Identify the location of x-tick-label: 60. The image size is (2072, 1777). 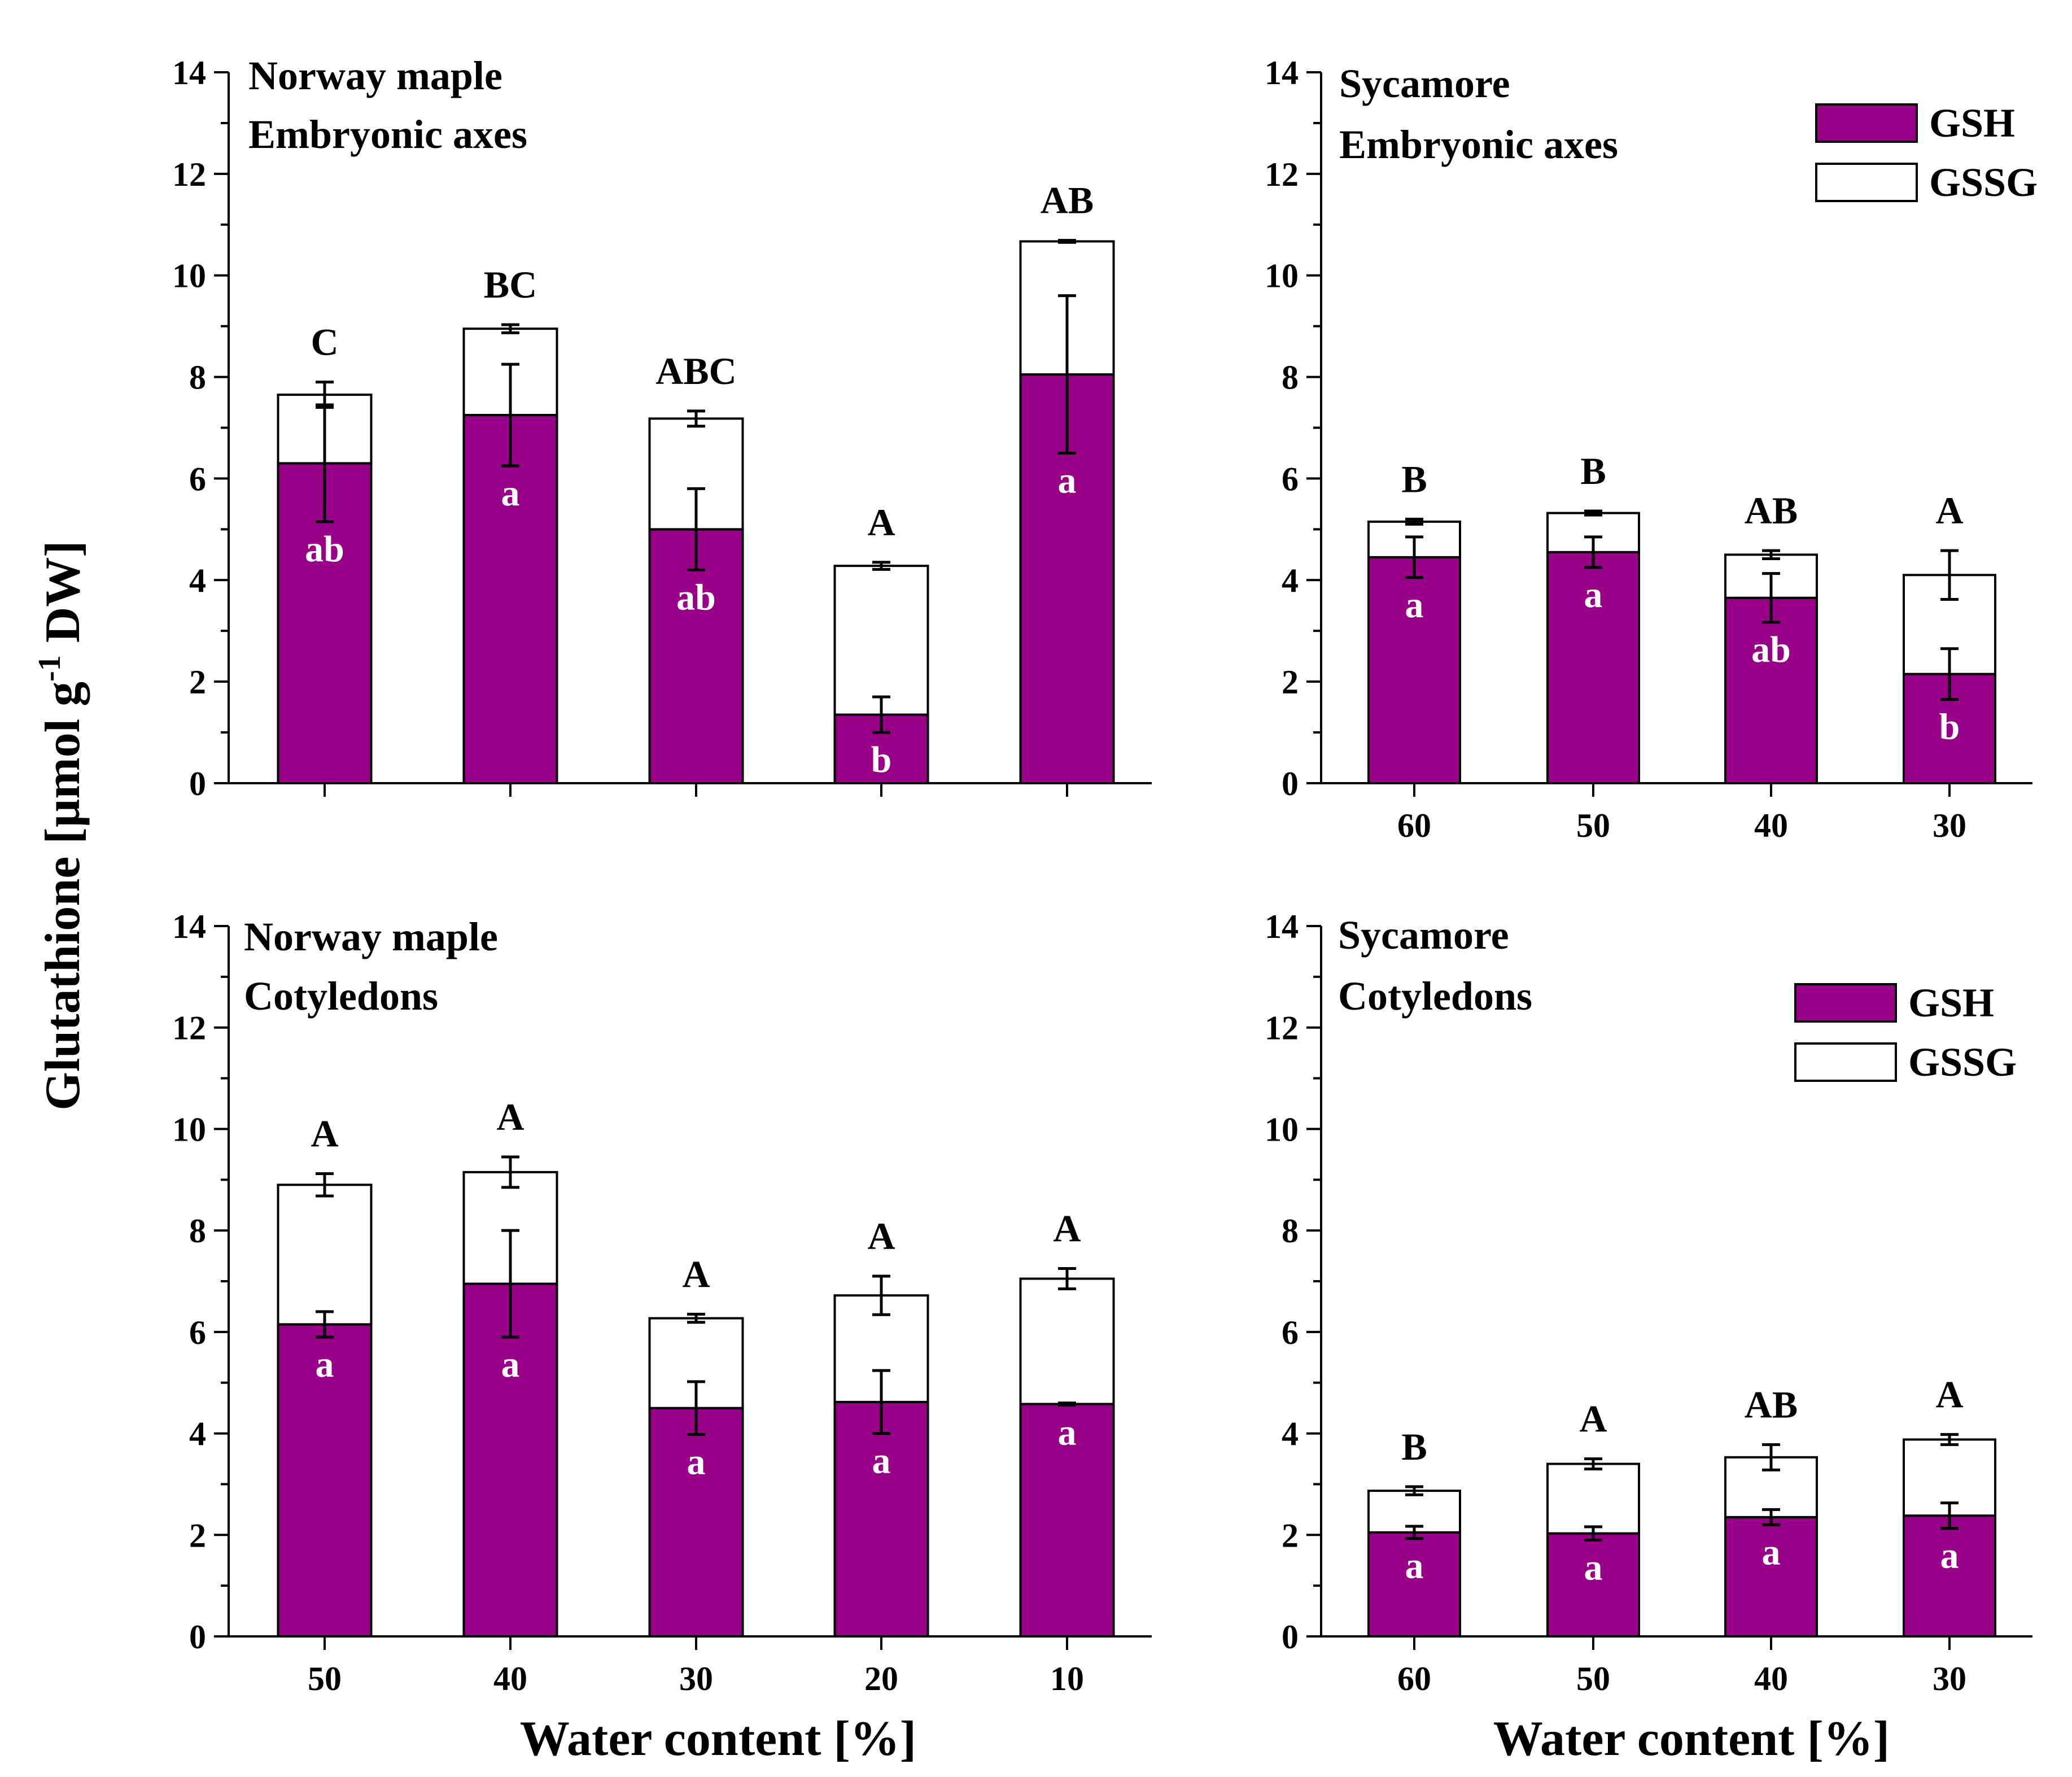
(1414, 825).